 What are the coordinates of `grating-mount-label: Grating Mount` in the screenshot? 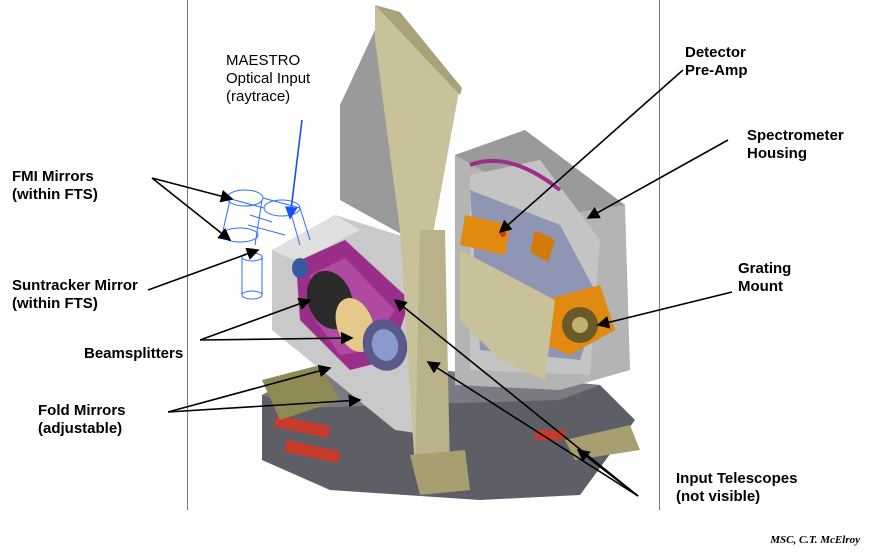 It's located at (764, 278).